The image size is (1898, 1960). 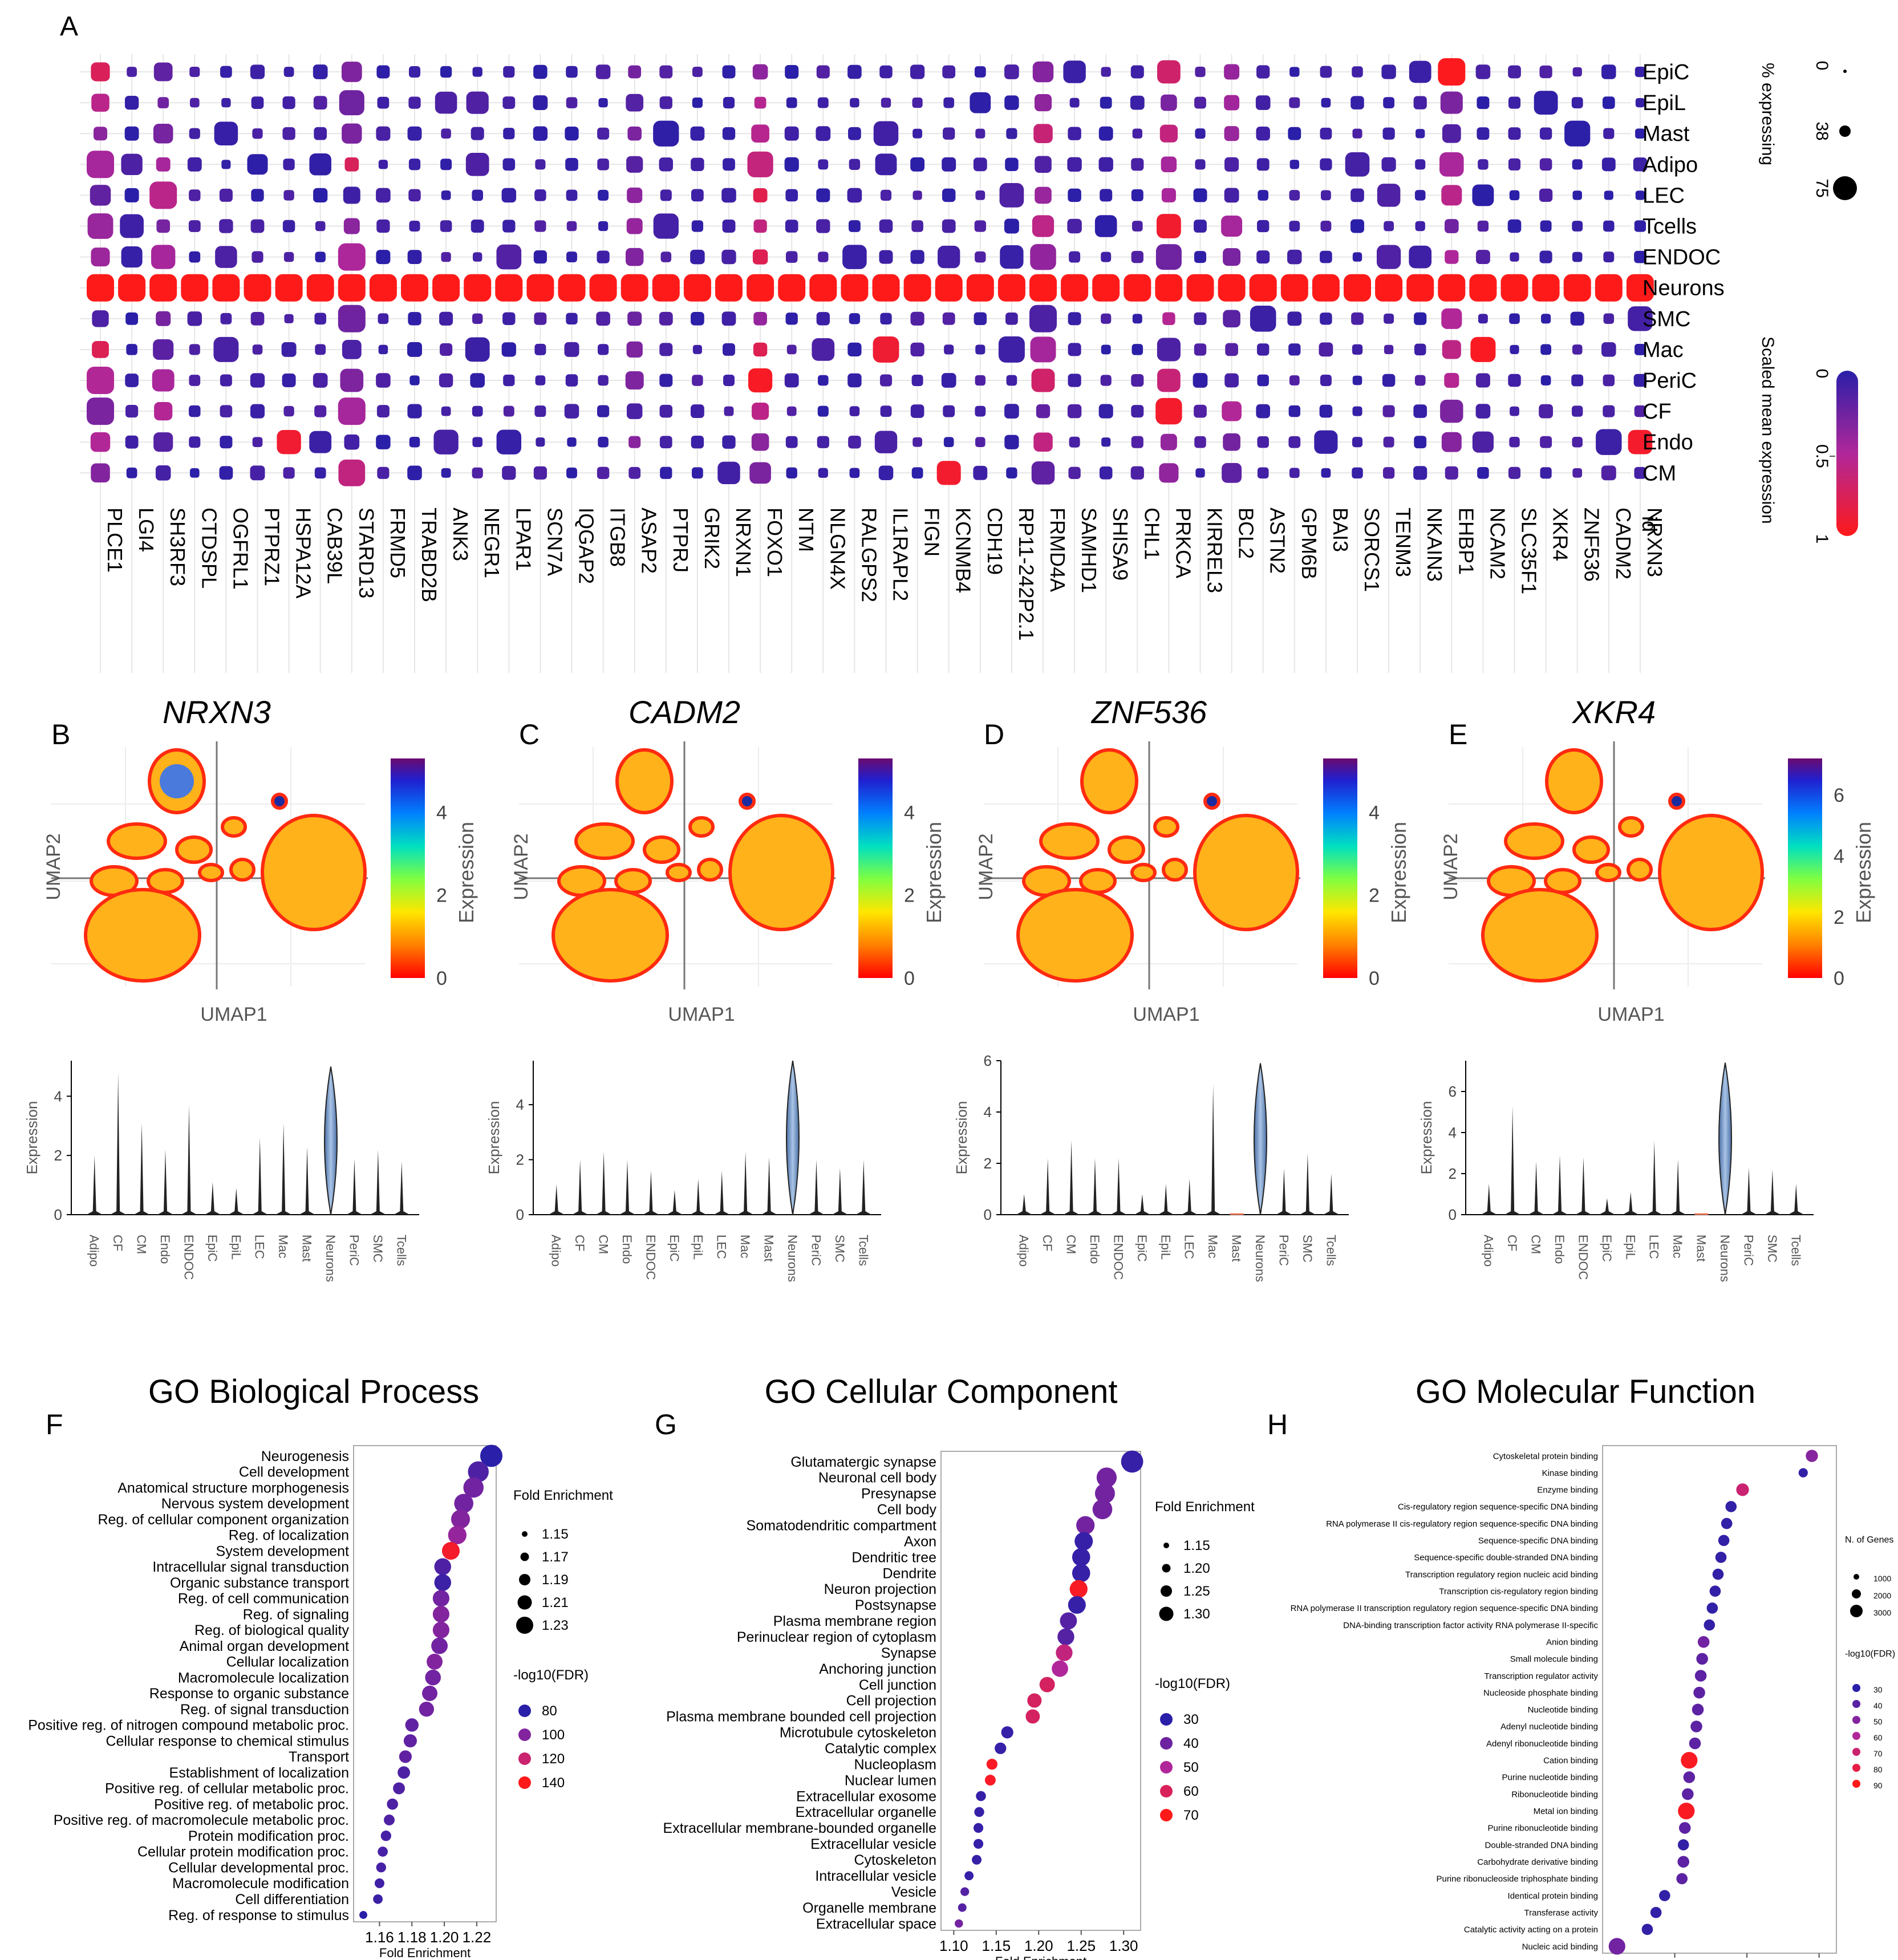 What do you see at coordinates (1839, 917) in the screenshot?
I see `colorbar-tick: 2` at bounding box center [1839, 917].